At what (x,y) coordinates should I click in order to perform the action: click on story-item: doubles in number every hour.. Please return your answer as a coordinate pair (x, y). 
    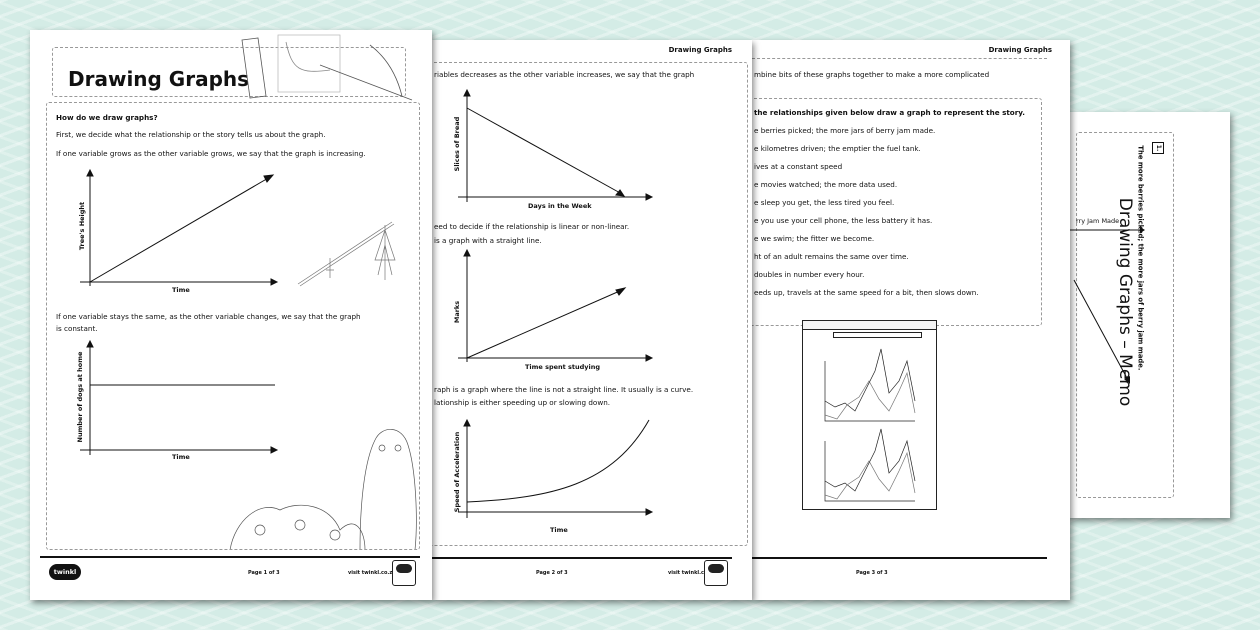
    Looking at the image, I should click on (809, 274).